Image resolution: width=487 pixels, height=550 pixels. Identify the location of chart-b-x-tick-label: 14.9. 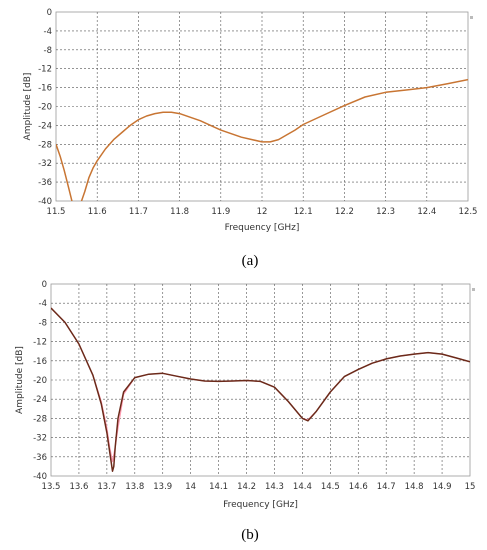
(442, 487).